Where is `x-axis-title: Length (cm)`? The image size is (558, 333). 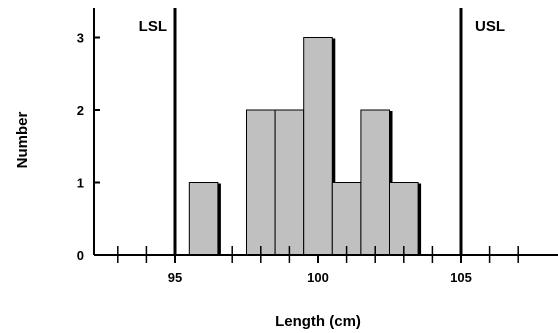
x-axis-title: Length (cm) is located at coordinates (318, 321).